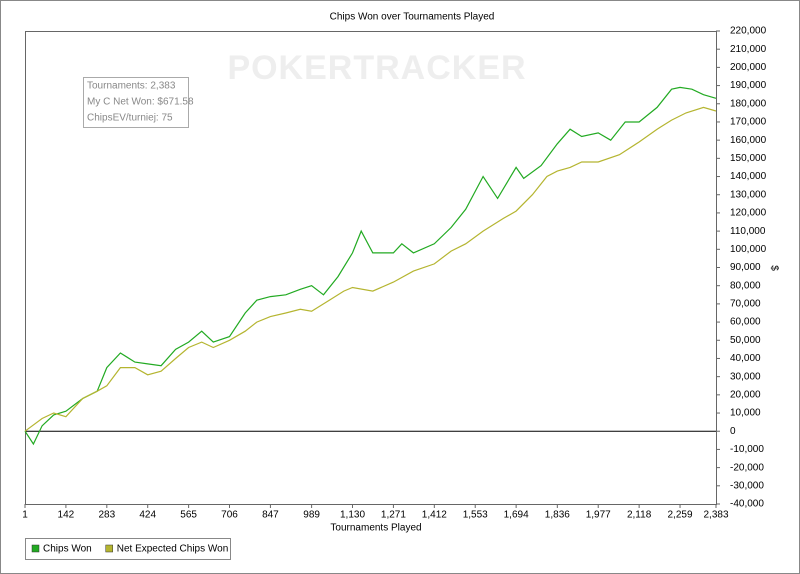 This screenshot has height=574, width=800. Describe the element at coordinates (748, 85) in the screenshot. I see `y-tick-label: 190,000` at that location.